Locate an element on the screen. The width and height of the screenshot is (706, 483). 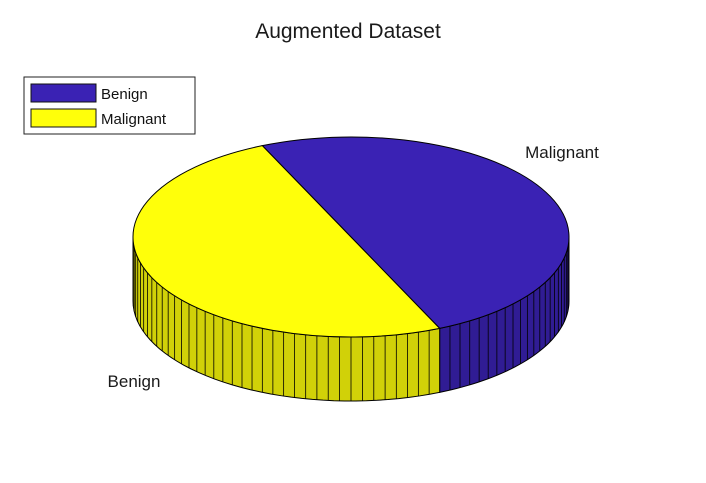
legend-label-malignant: Malignant is located at coordinates (134, 119).